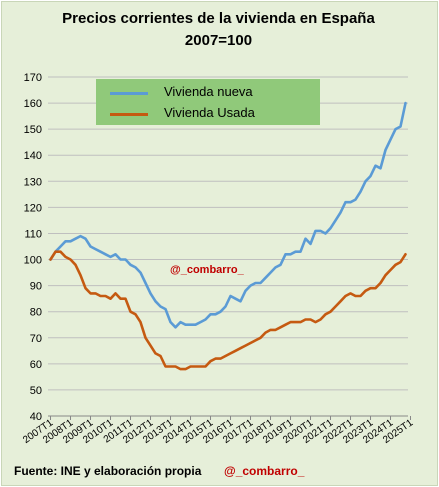  Describe the element at coordinates (209, 112) in the screenshot. I see `legend-label-usada: Vivienda Usada` at that location.